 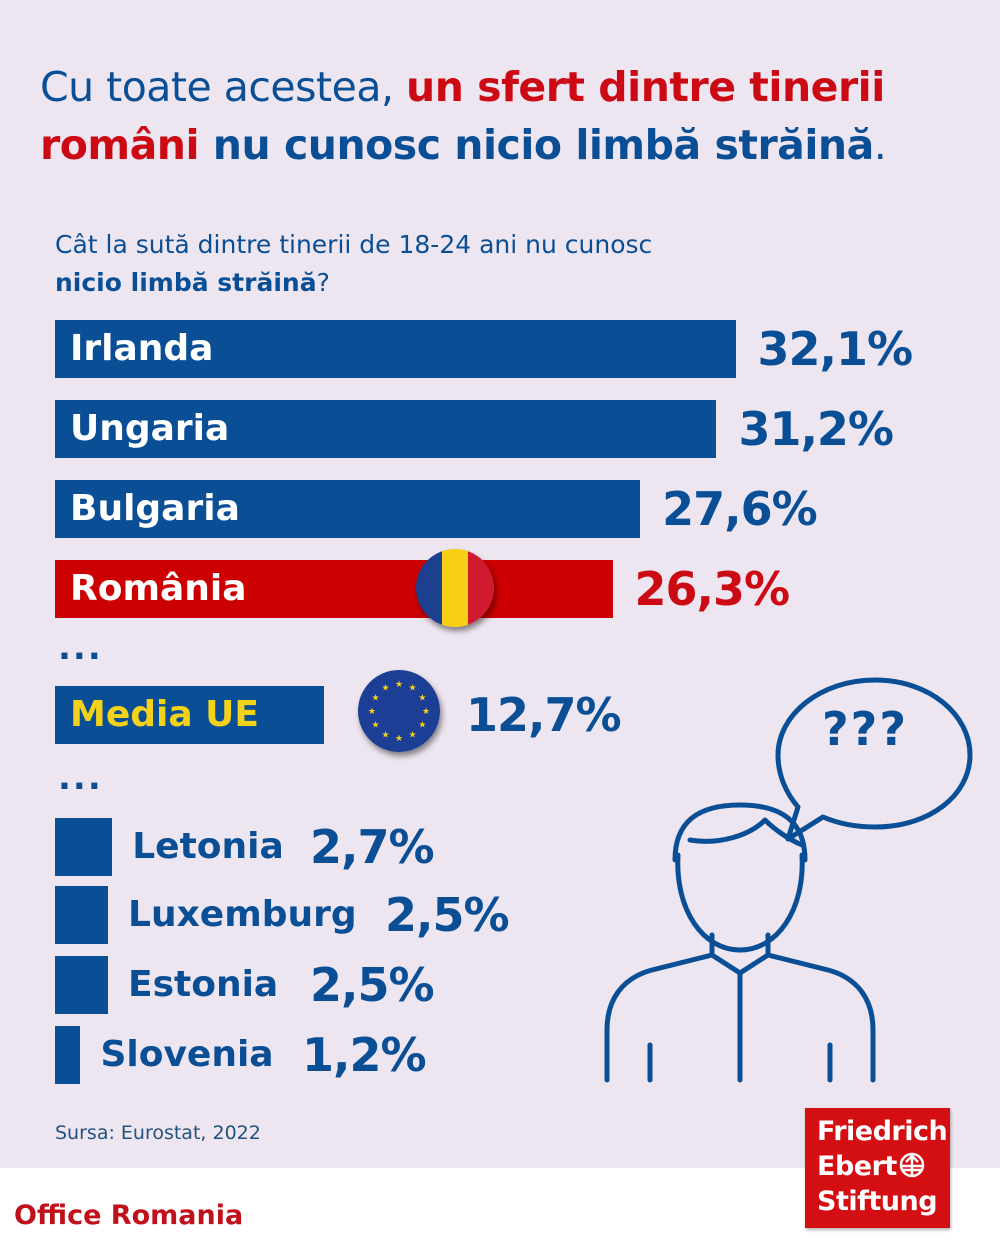 I want to click on eu-flag-icon: ★ ★★★★★★★★★★★, so click(x=399, y=711).